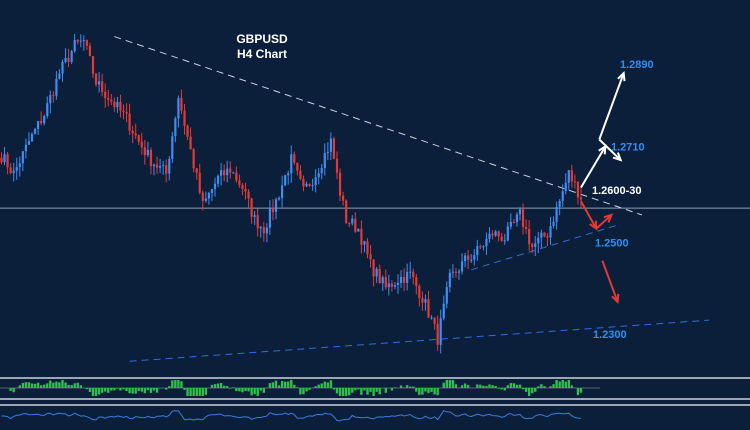 The image size is (750, 430). What do you see at coordinates (604, 221) in the screenshot?
I see `projection-arrow-down` at bounding box center [604, 221].